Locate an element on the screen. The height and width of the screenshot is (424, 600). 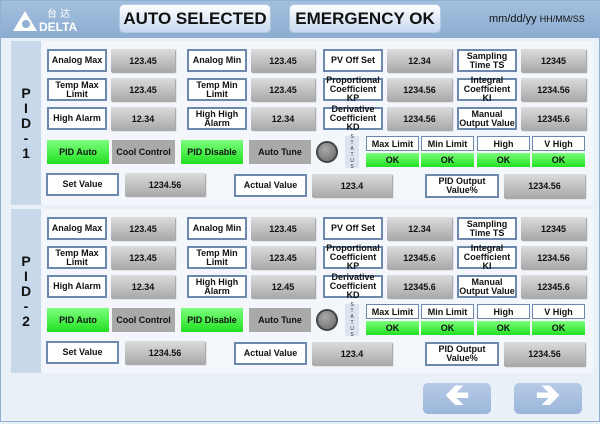
pid-output-label: PID Output Value% is located at coordinates (462, 354).